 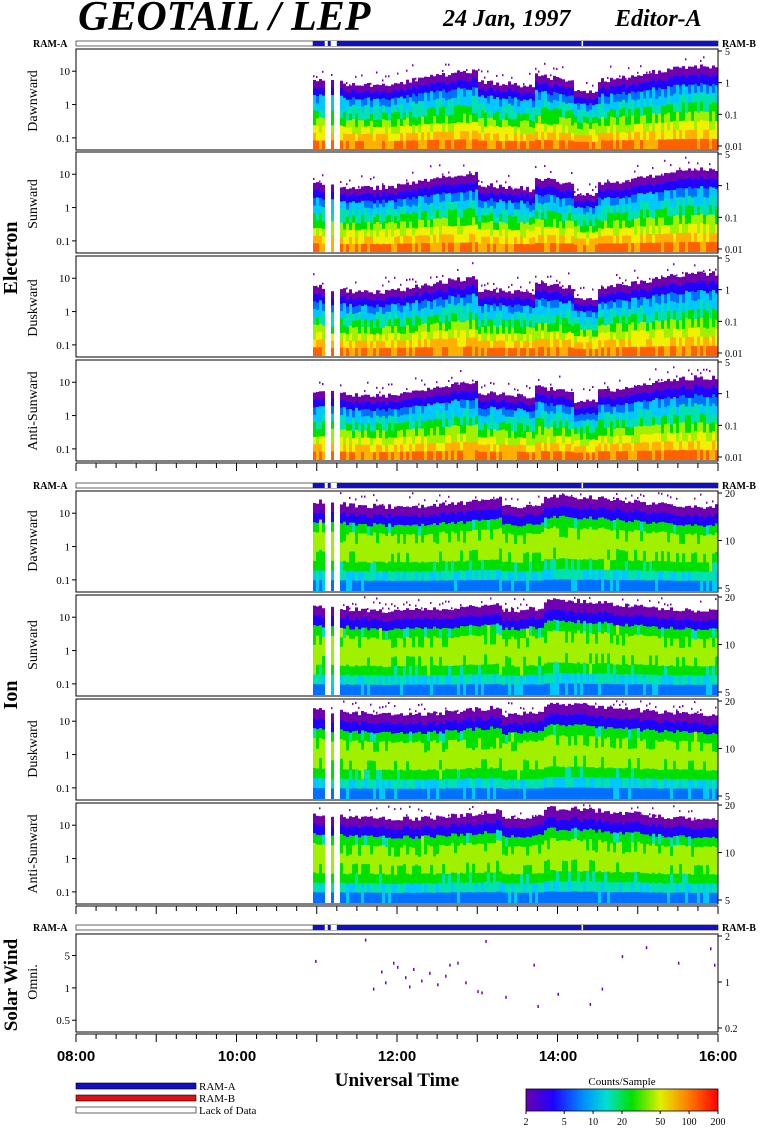 What do you see at coordinates (65, 618) in the screenshot?
I see `y-tick-label-i1: 10` at bounding box center [65, 618].